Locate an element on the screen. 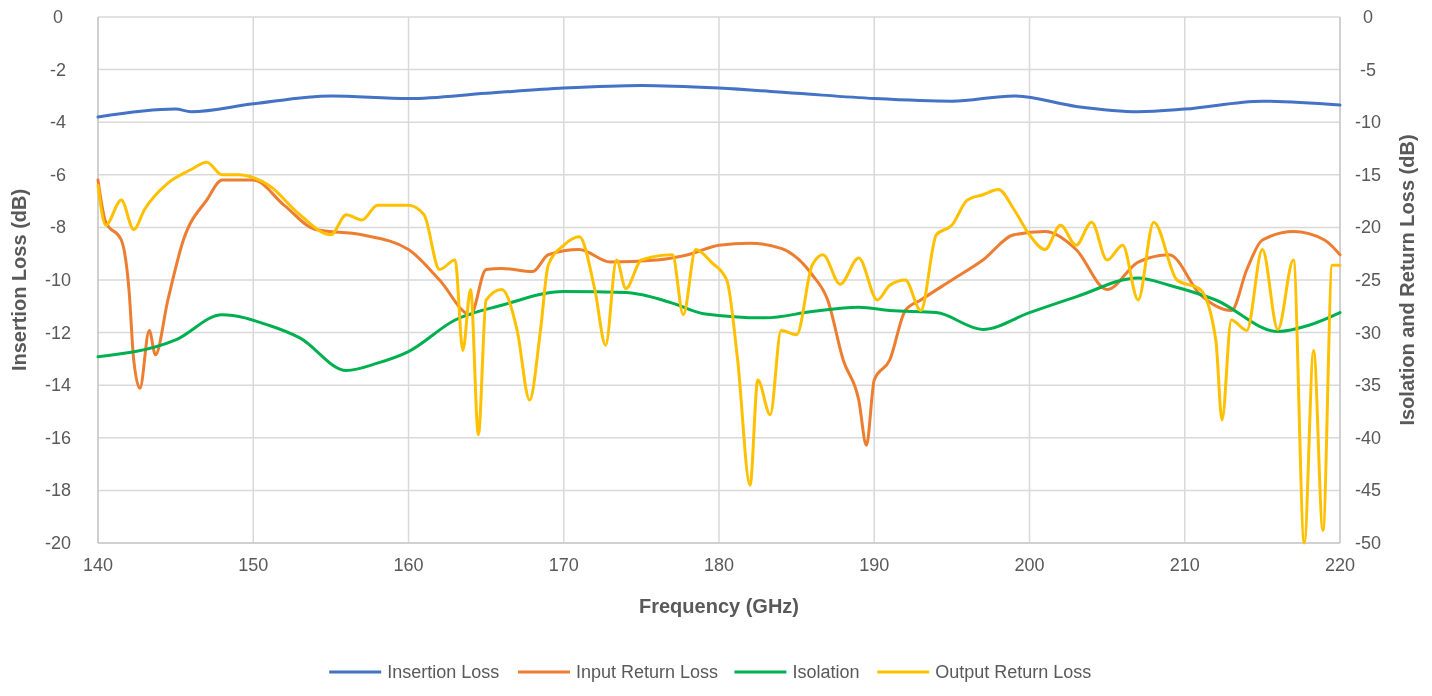 The width and height of the screenshot is (1432, 696). y2-tick-label: -35 is located at coordinates (1368, 385).